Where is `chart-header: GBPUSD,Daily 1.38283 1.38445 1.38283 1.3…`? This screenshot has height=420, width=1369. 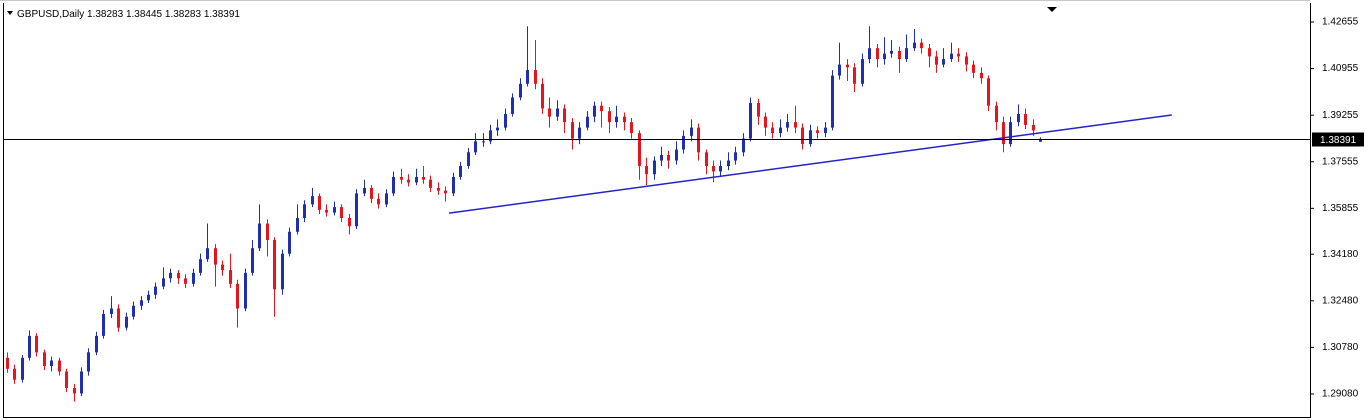 chart-header: GBPUSD,Daily 1.38283 1.38445 1.38283 1.3… is located at coordinates (128, 14).